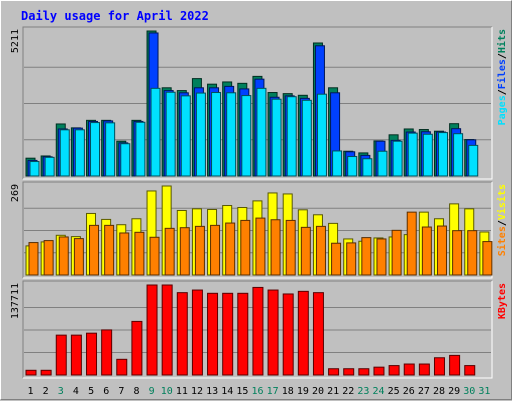 The height and width of the screenshot is (401, 512). Describe the element at coordinates (106, 391) in the screenshot. I see `x-tick-label-day-6: 6` at that location.